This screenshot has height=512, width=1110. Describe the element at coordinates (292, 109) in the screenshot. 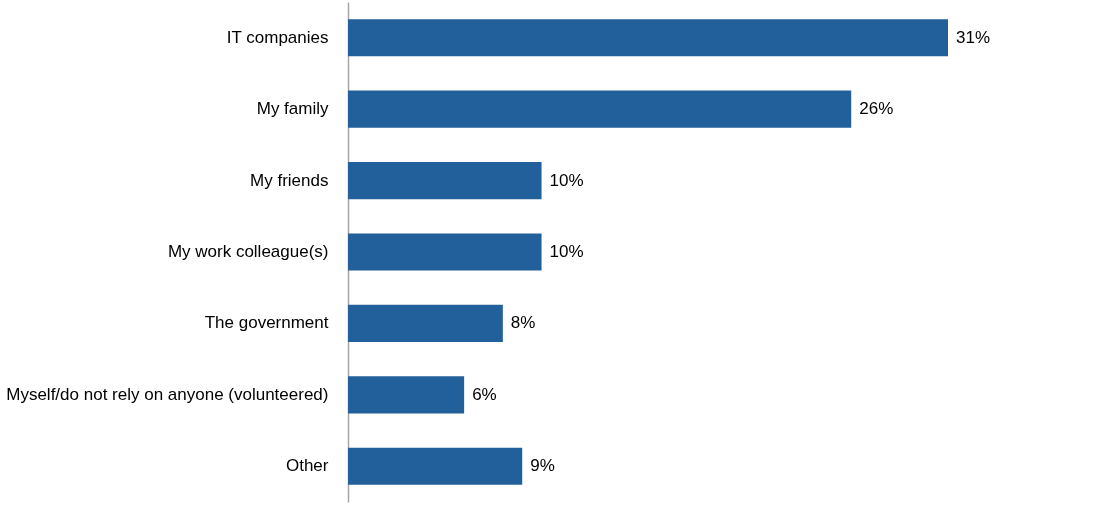

I see `y-tick-label: My family` at that location.